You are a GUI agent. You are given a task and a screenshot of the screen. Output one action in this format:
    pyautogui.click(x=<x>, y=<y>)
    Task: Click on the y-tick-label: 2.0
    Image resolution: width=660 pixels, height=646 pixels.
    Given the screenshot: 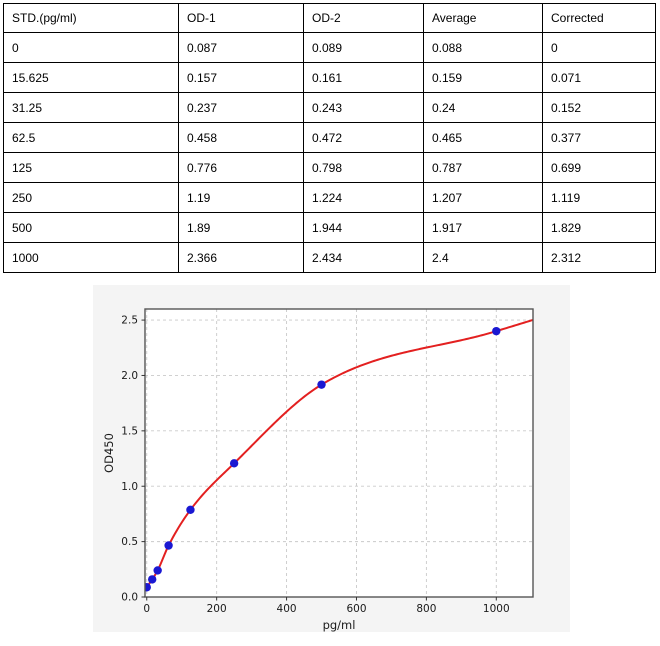 What is the action you would take?
    pyautogui.click(x=129, y=376)
    